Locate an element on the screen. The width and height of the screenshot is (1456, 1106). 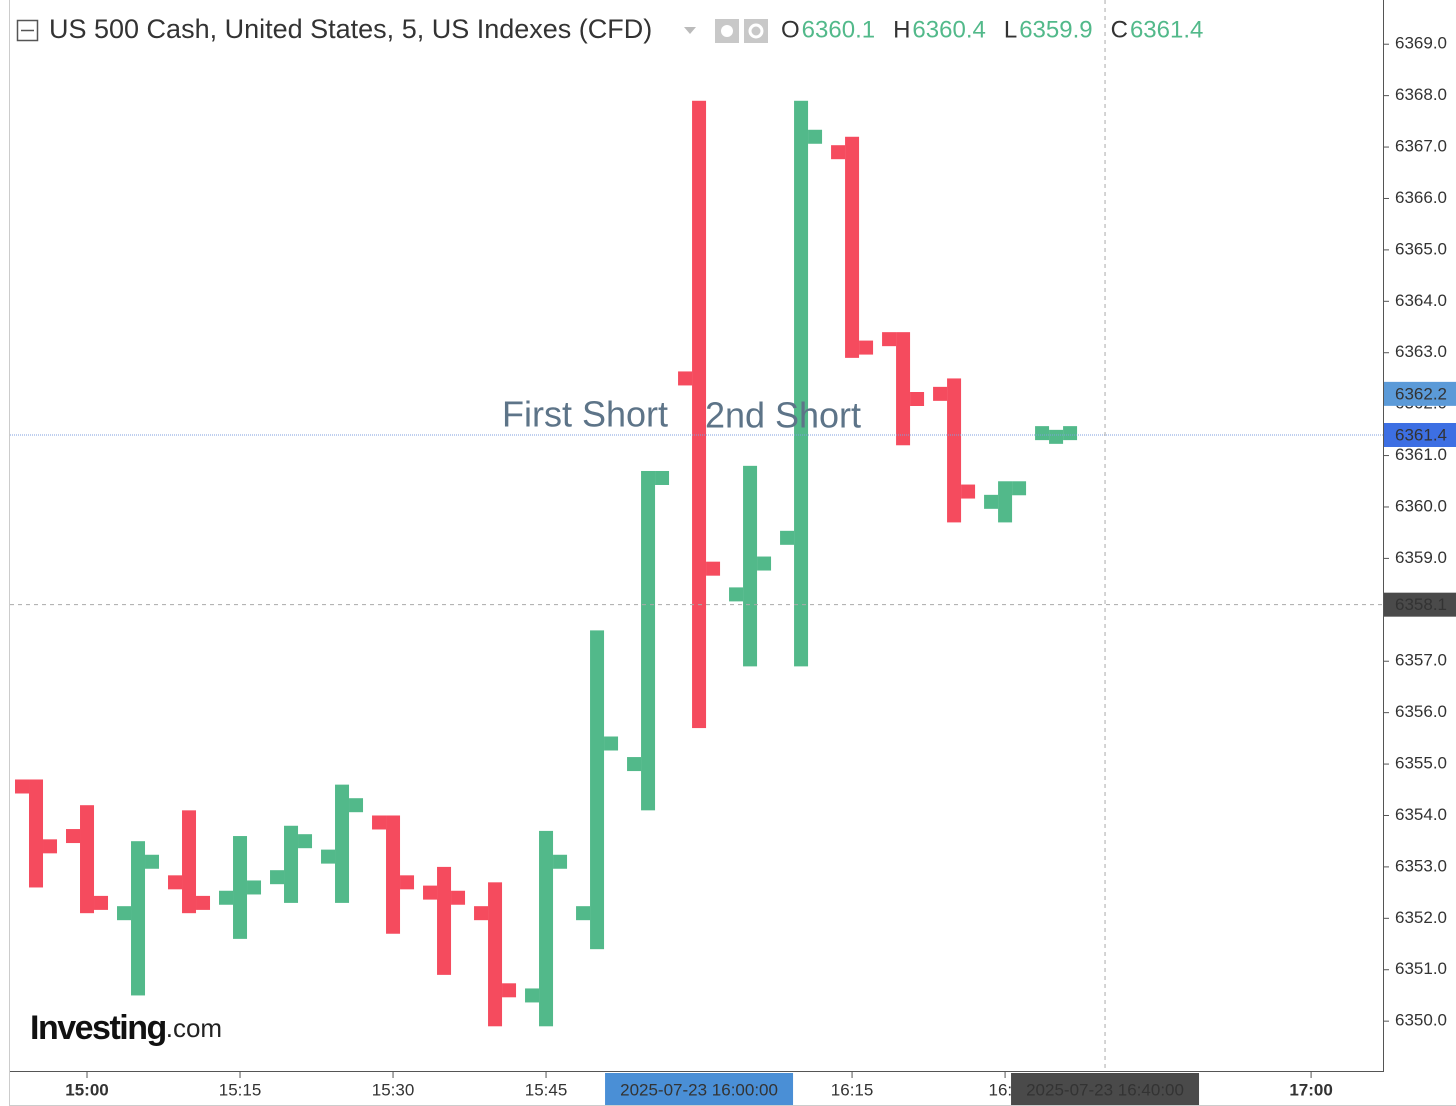
crosshair-time-label: 2025-07-23 16:40:00 is located at coordinates (1105, 1089).